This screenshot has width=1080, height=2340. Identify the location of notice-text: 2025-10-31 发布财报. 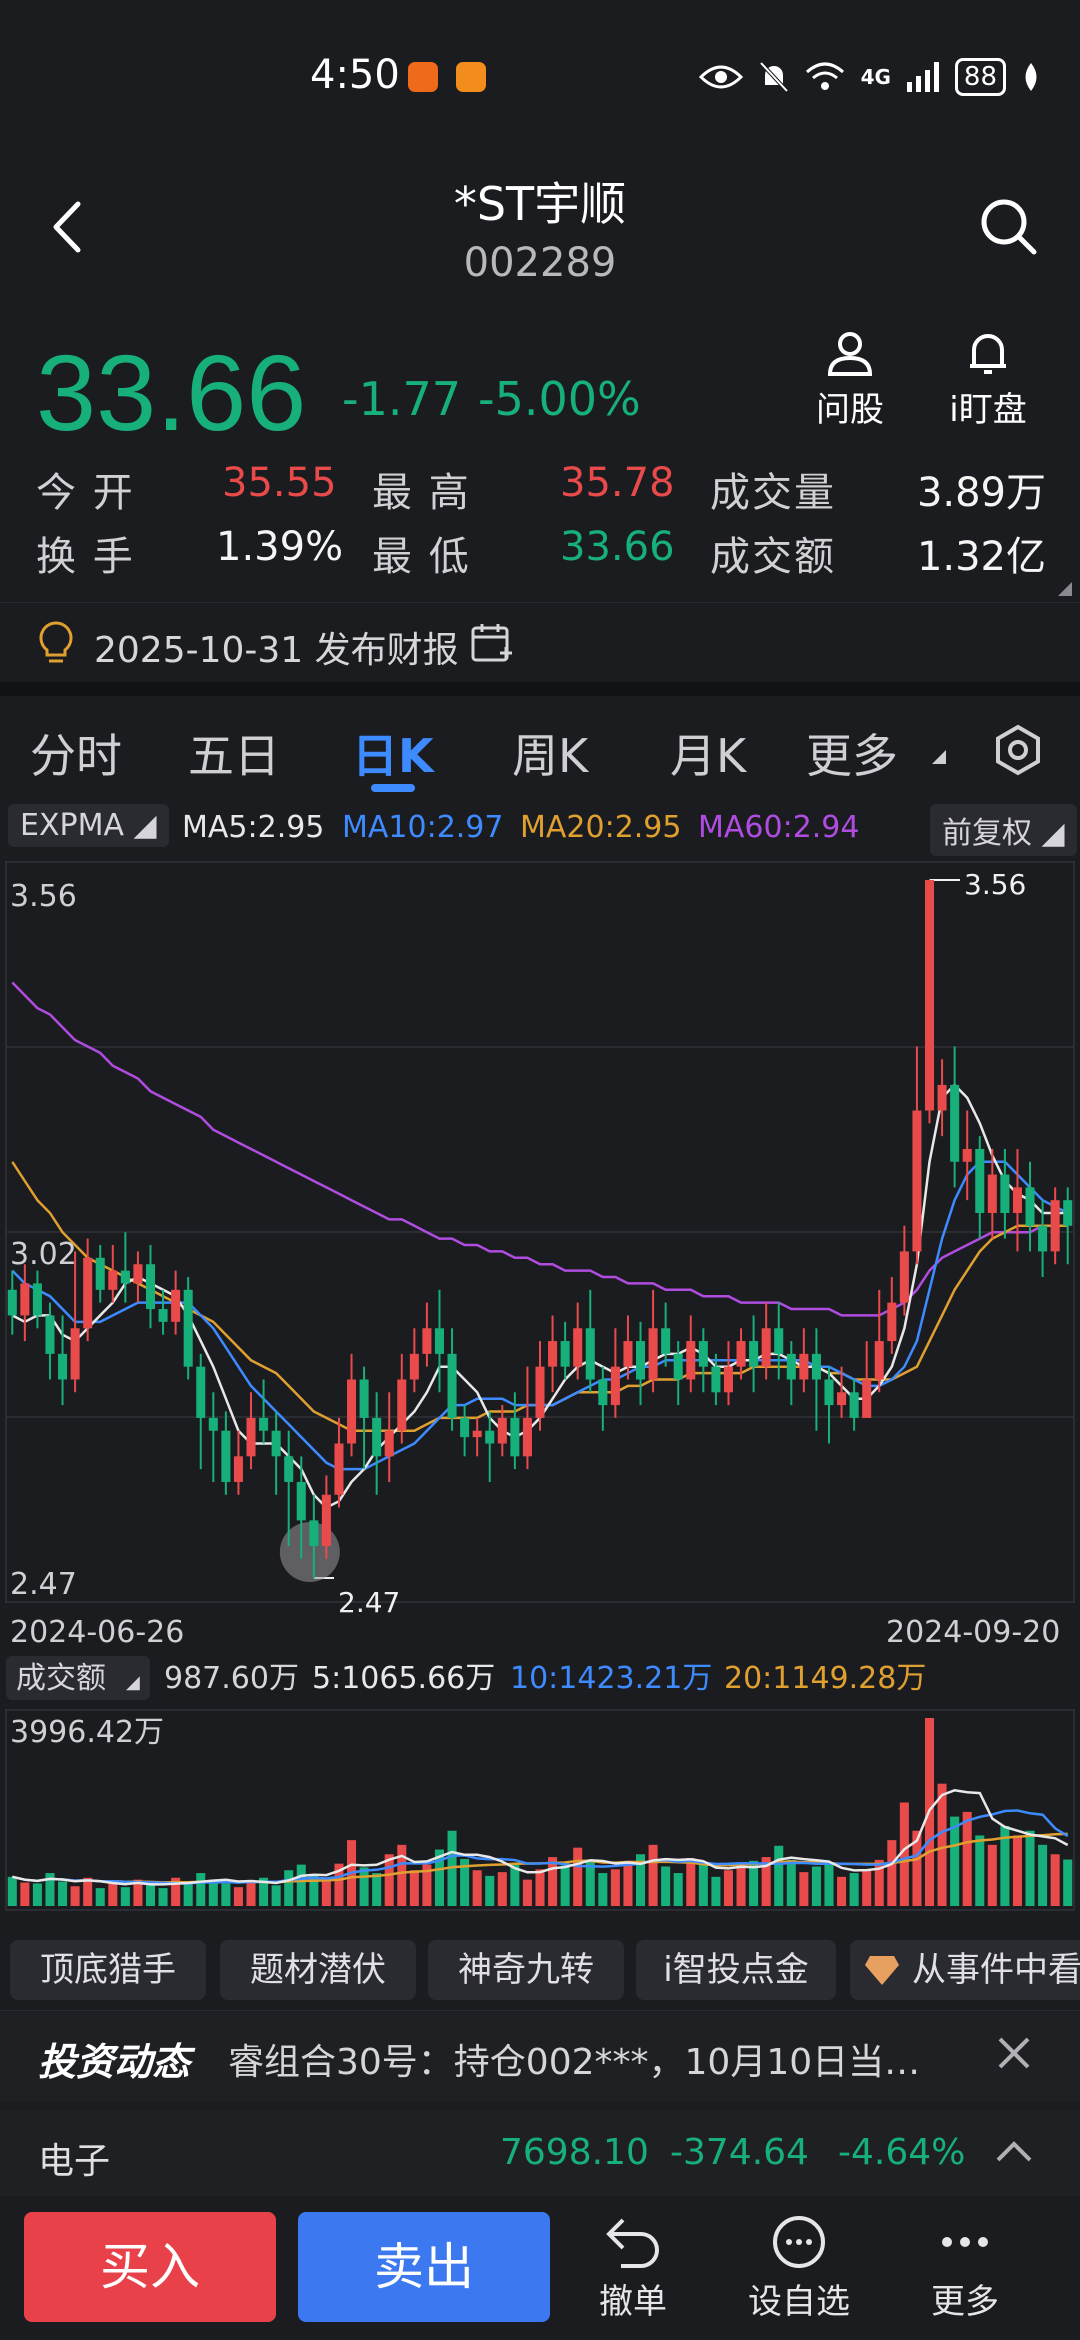
(276, 650).